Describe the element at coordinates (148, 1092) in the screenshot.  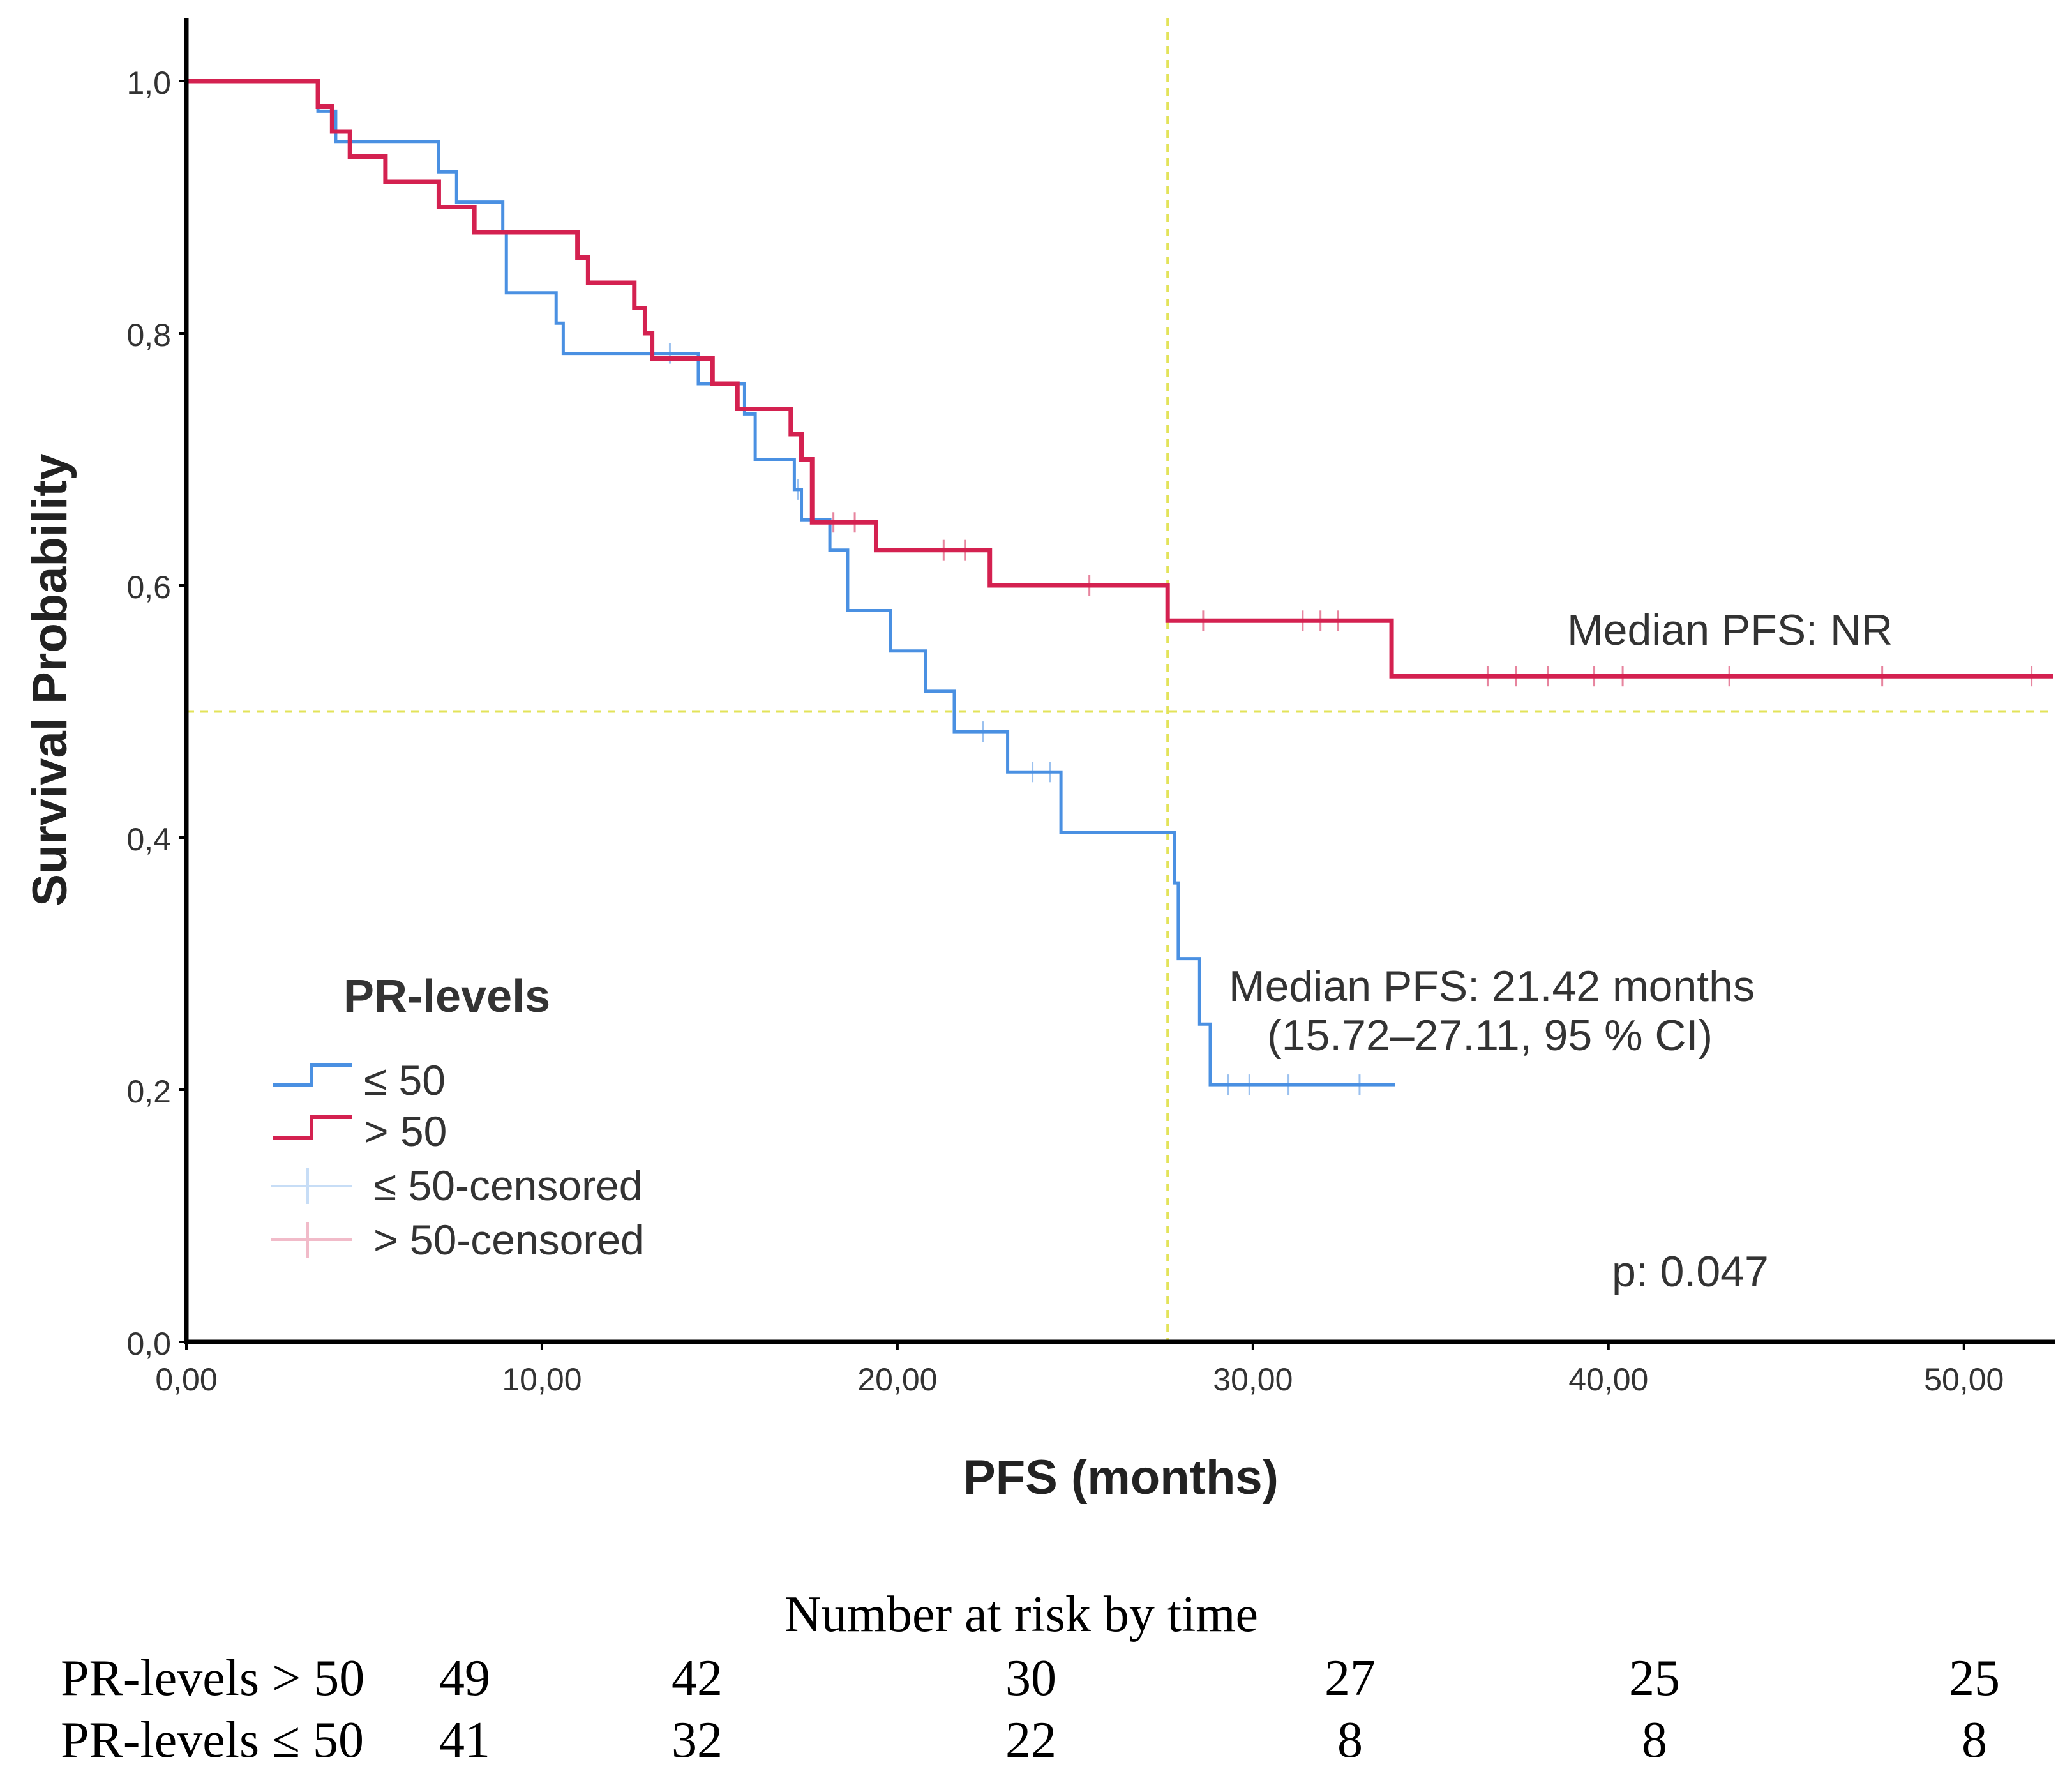
I see `y-tick-label: 0,2` at that location.